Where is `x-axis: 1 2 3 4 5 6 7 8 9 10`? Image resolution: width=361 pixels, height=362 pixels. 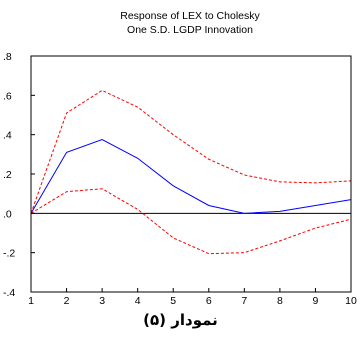
x-axis: 1 2 3 4 5 6 7 8 9 10 is located at coordinates (192, 297).